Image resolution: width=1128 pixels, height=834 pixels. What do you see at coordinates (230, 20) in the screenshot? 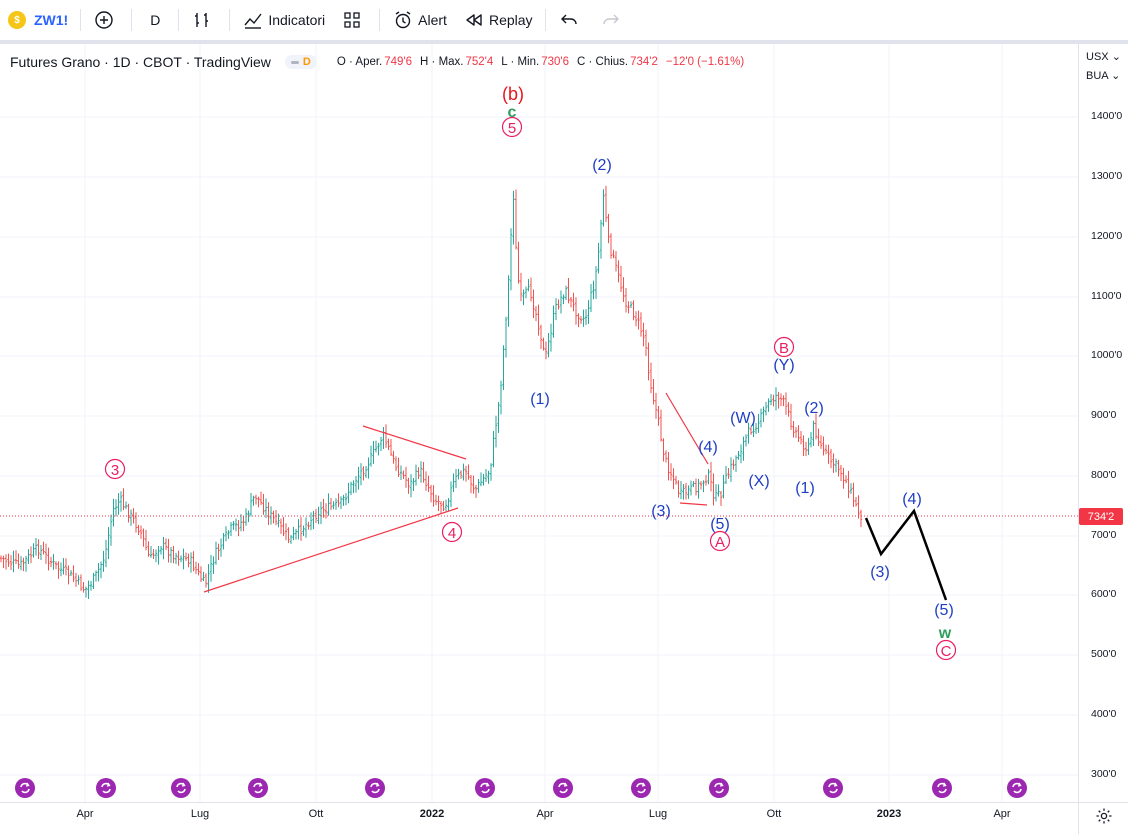
I see `divider` at bounding box center [230, 20].